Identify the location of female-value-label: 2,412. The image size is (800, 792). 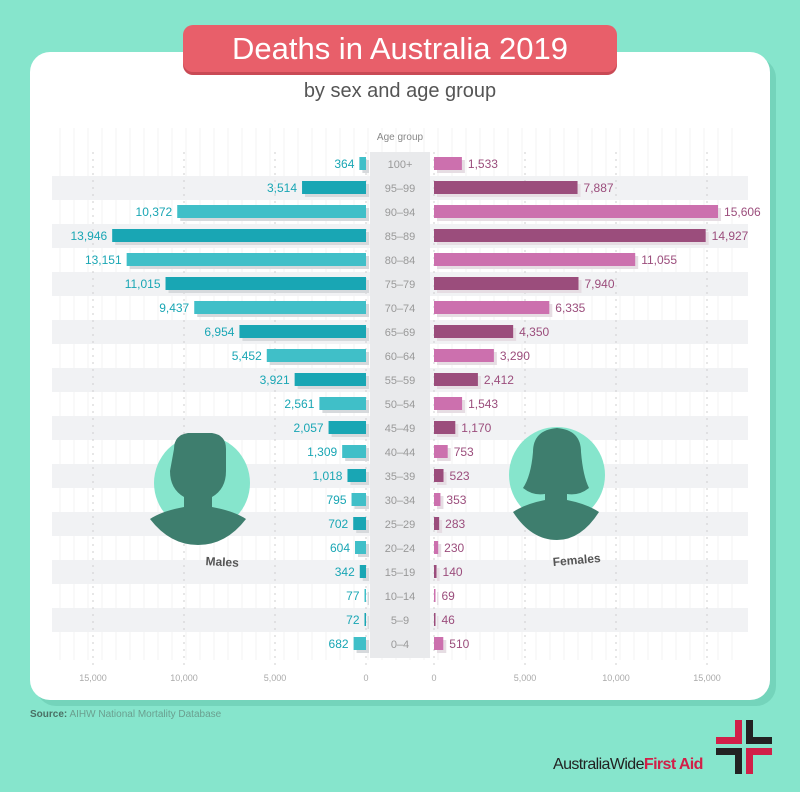
(499, 380).